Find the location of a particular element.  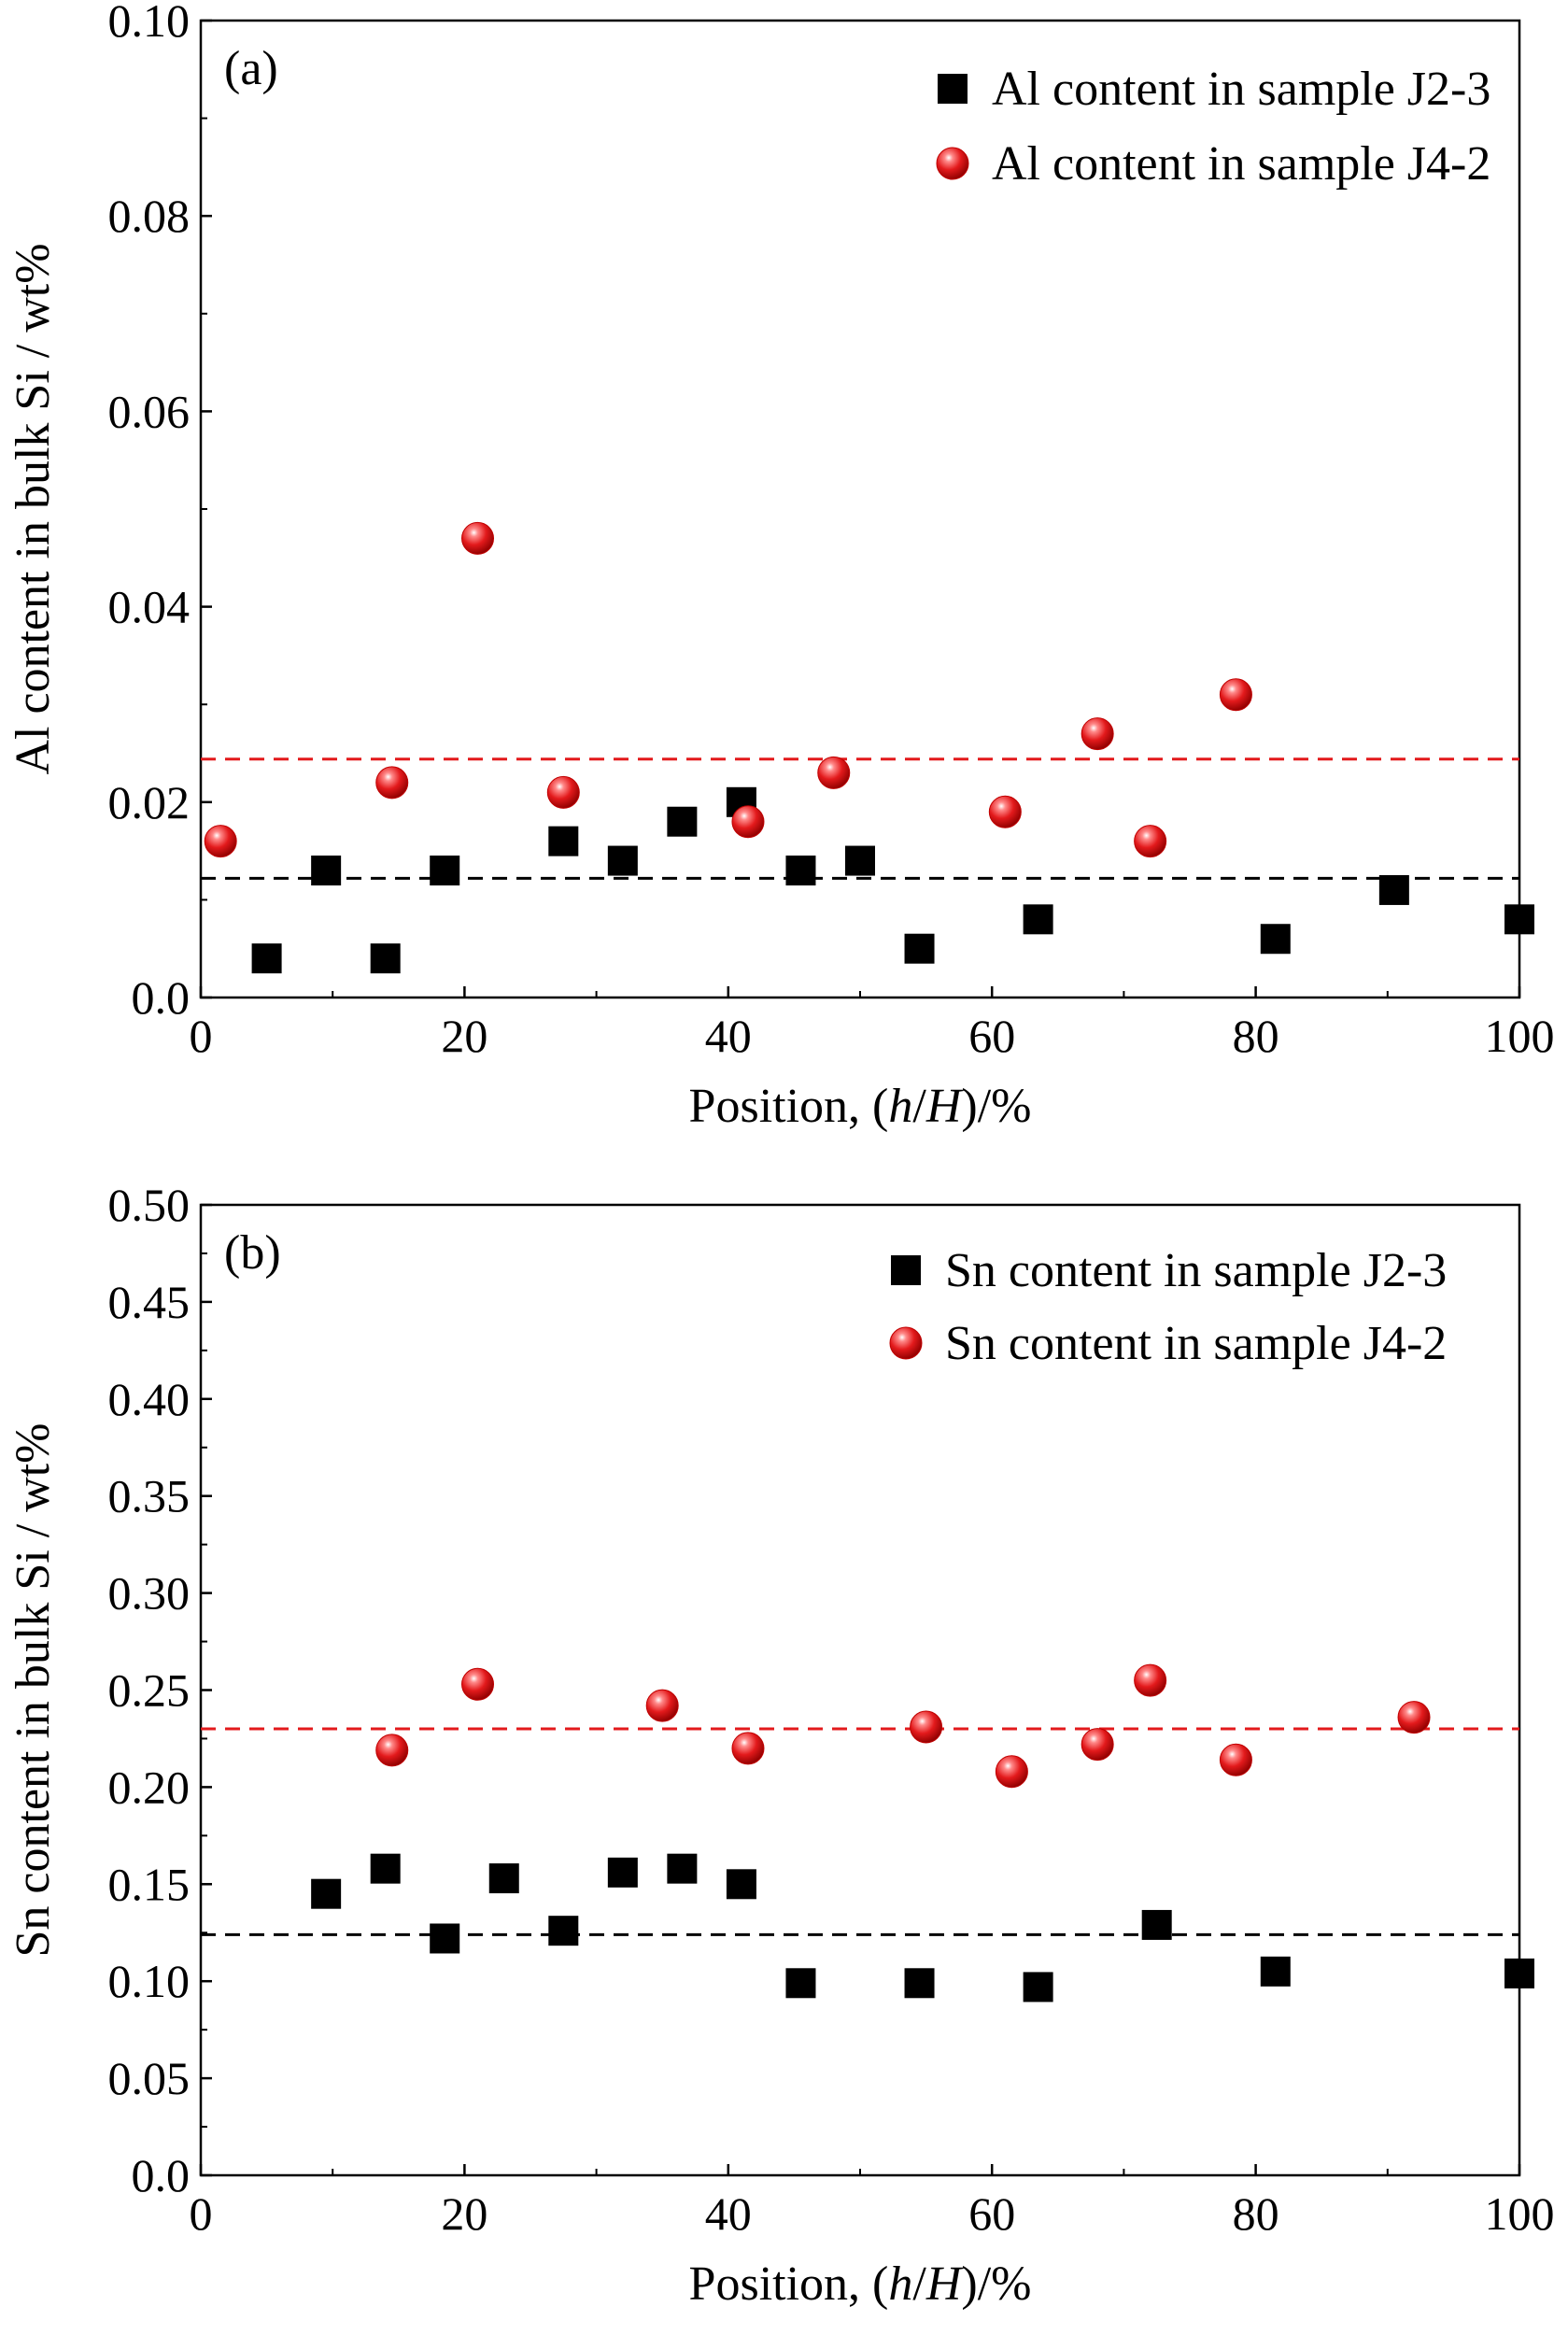

legend-label: Al content in sample J4-2 is located at coordinates (1241, 164).